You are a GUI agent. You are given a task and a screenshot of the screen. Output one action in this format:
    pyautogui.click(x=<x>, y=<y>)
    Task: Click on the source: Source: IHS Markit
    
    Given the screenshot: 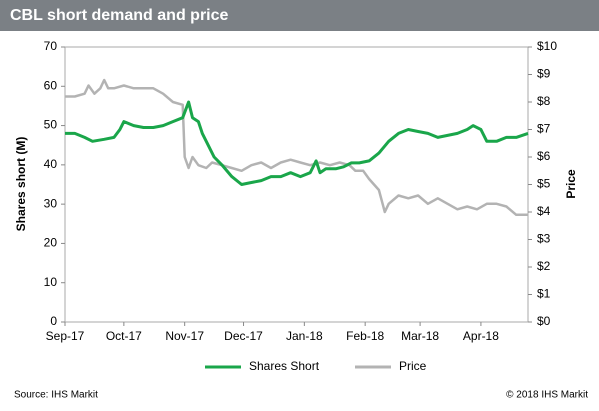 What is the action you would take?
    pyautogui.click(x=56, y=395)
    